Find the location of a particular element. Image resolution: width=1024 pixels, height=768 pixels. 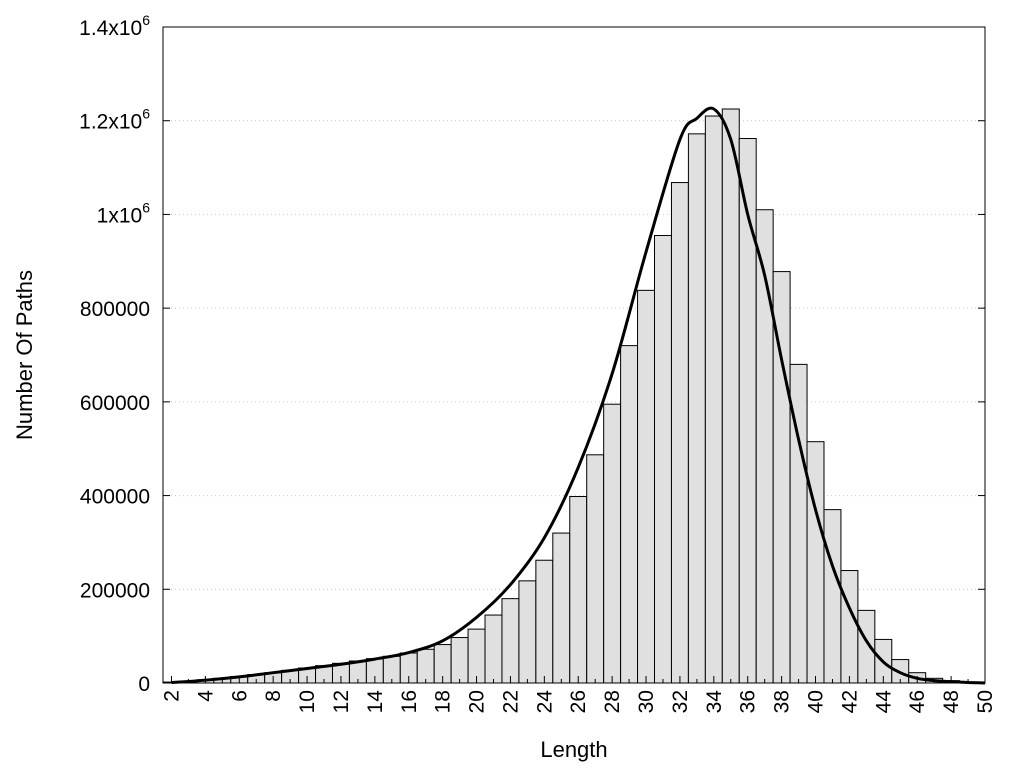

x-tick-label: 4 is located at coordinates (205, 696).